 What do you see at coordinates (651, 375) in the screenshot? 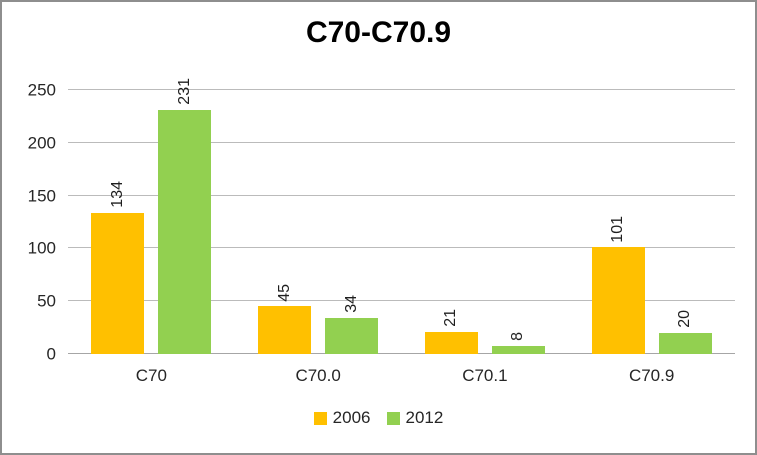
I see `x-tick-label-C70.9: C70.9` at bounding box center [651, 375].